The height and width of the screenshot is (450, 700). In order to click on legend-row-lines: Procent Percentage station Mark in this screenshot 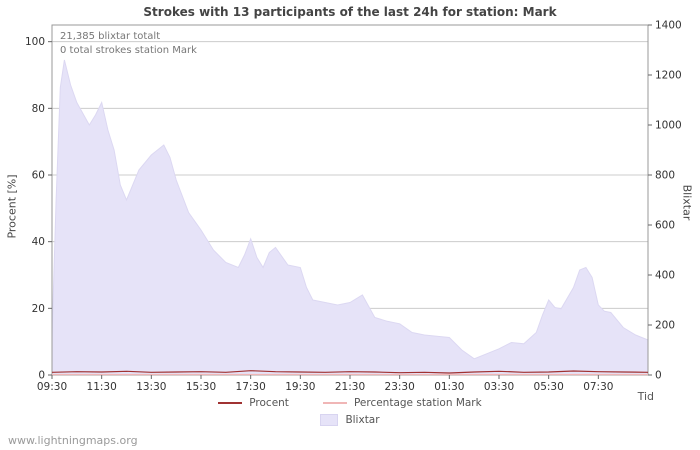, I will do `click(350, 403)`.